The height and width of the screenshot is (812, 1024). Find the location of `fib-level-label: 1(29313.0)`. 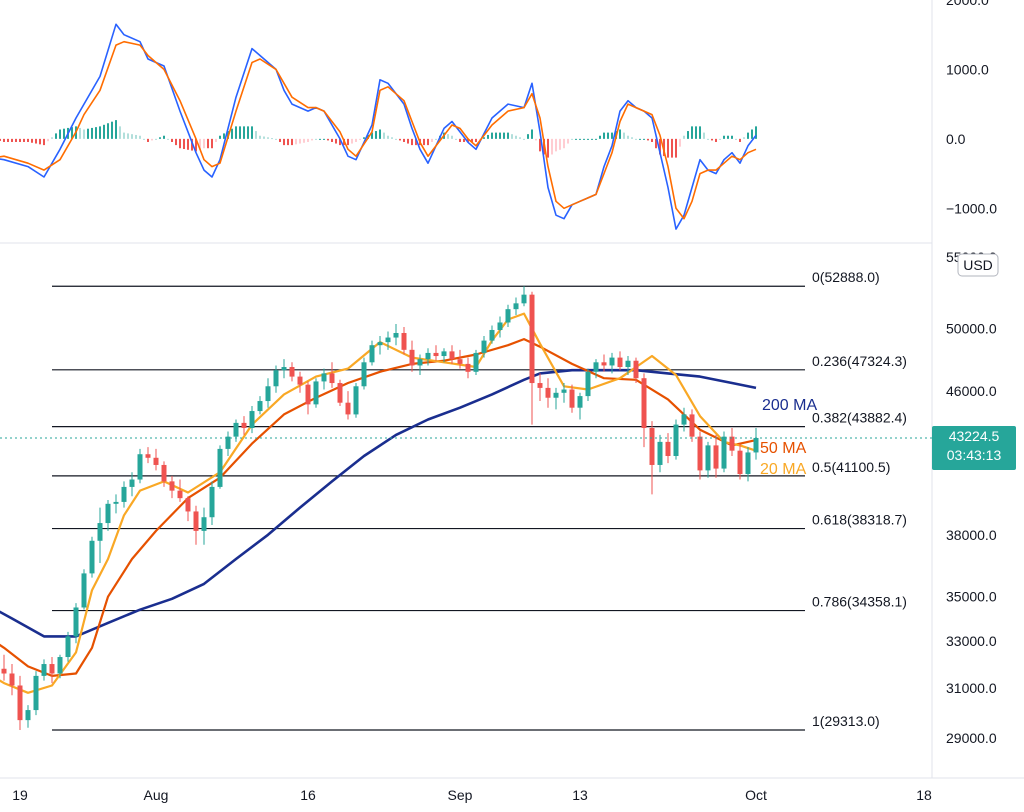

fib-level-label: 1(29313.0) is located at coordinates (846, 721).